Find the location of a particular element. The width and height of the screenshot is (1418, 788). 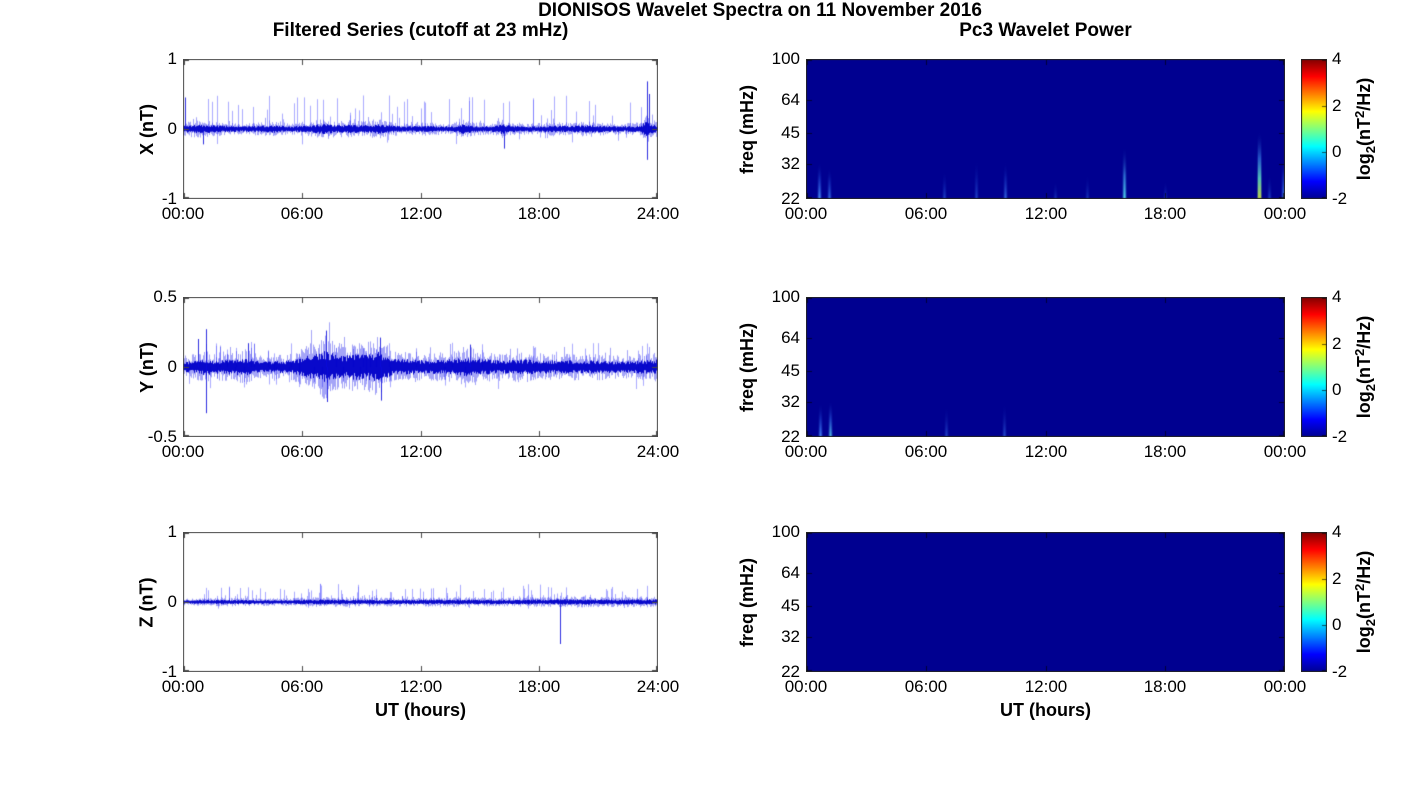

y-wavelet-plot is located at coordinates (1045, 367).